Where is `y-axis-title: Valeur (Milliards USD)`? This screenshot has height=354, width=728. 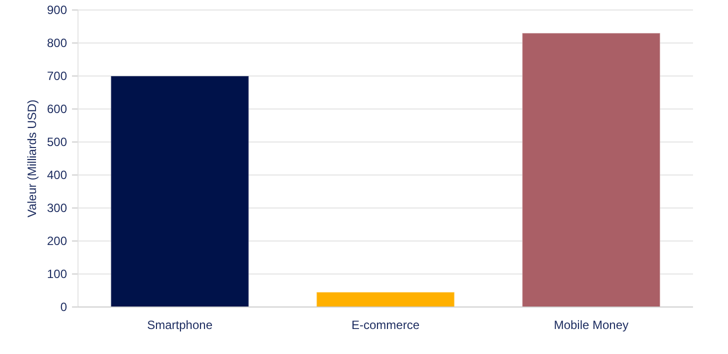
y-axis-title: Valeur (Milliards USD) is located at coordinates (32, 159).